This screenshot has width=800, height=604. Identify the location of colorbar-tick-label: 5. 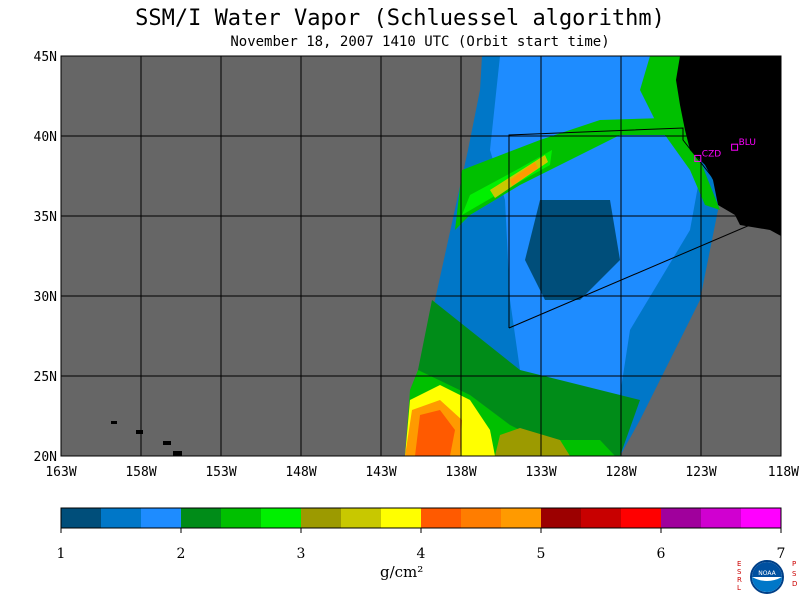
(541, 554).